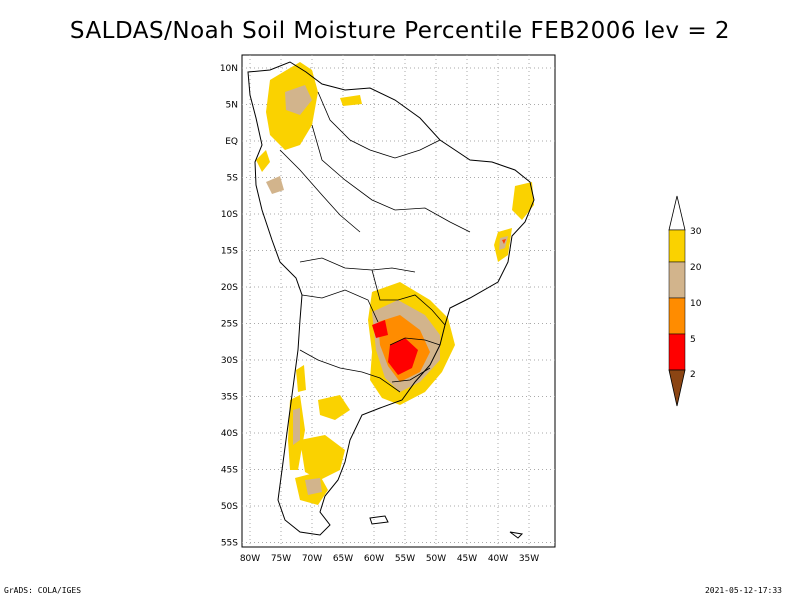 This screenshot has height=600, width=800. Describe the element at coordinates (677, 388) in the screenshot. I see `colorbar-bottom-arrow` at that location.